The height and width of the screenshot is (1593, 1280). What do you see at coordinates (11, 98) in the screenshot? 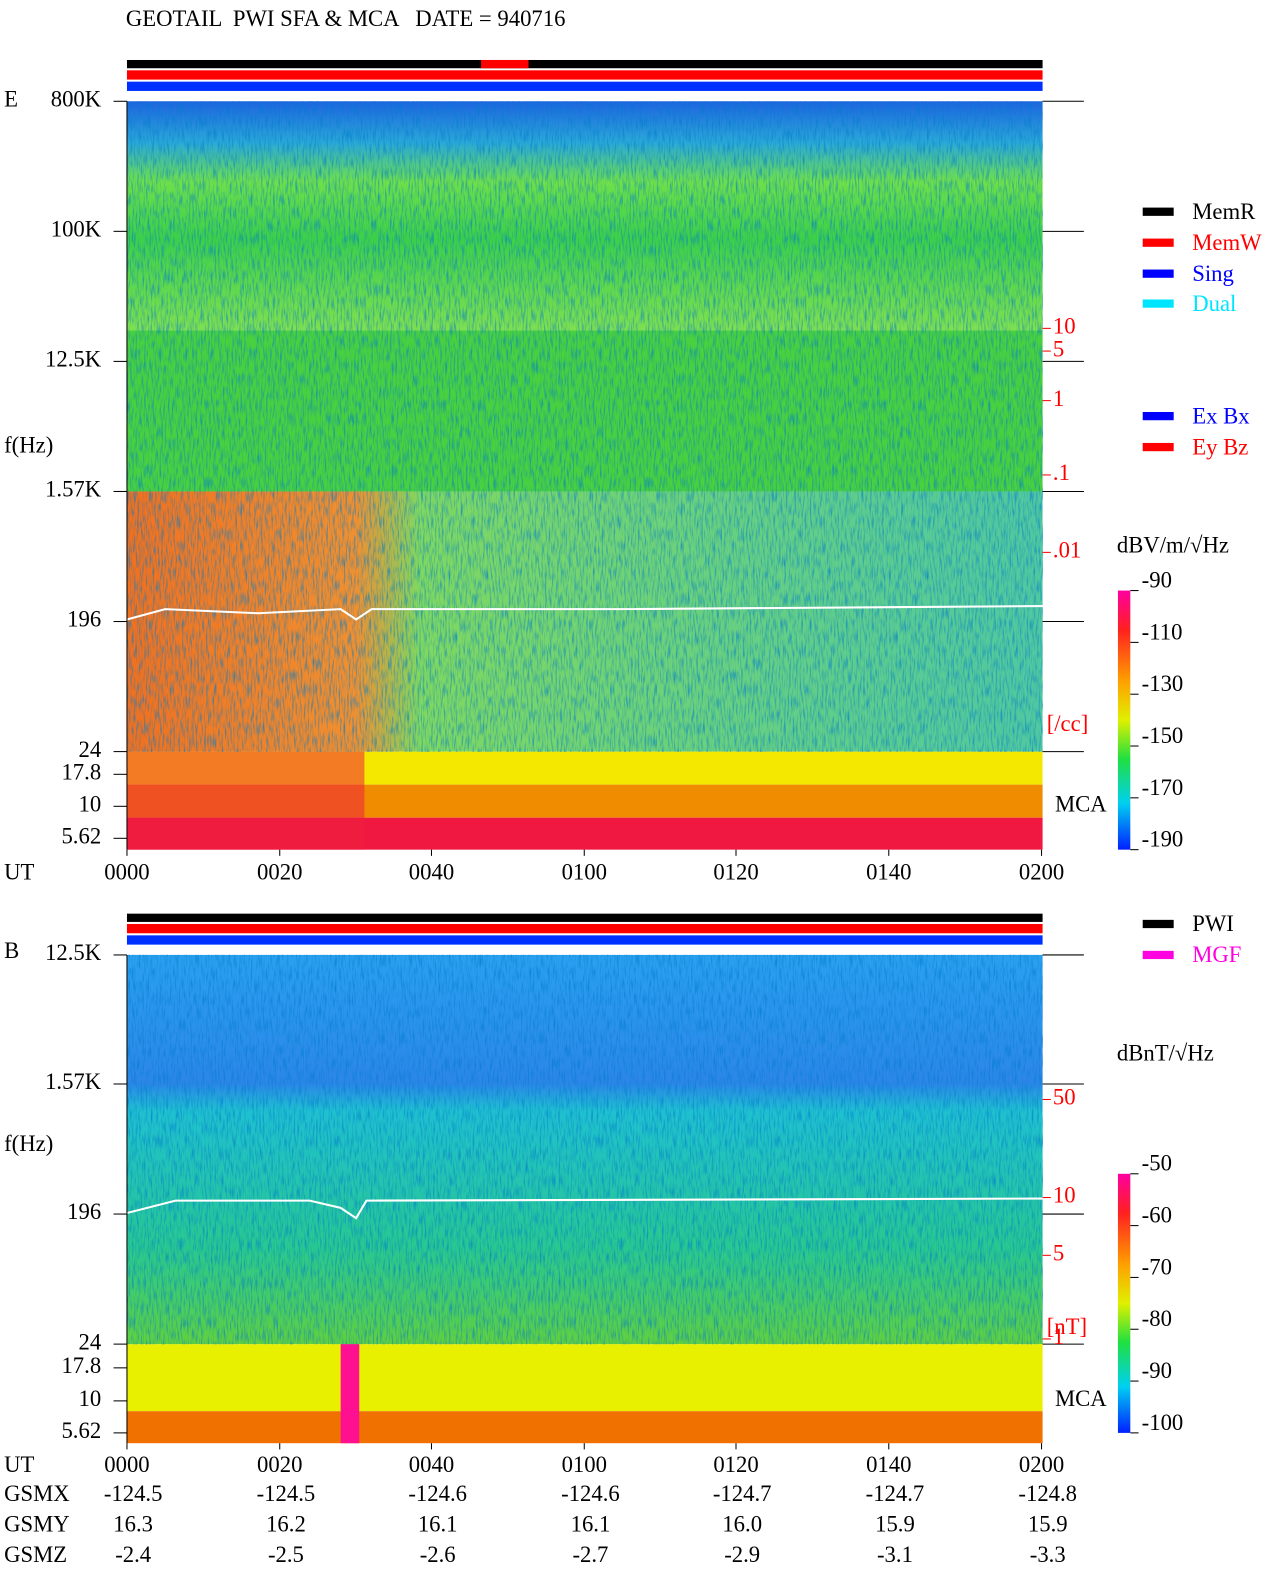
I see `panel-label: E` at bounding box center [11, 98].